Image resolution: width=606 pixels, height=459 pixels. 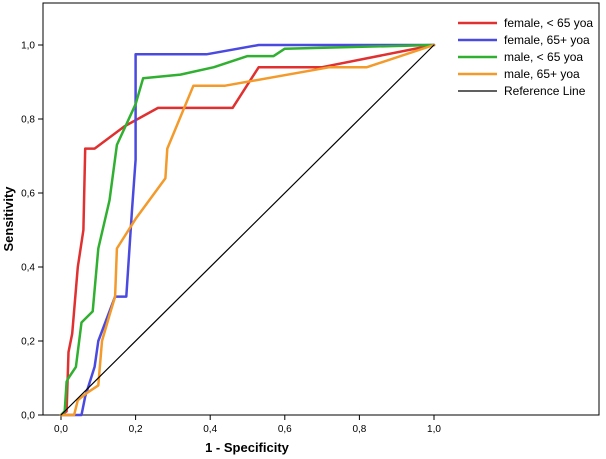 What do you see at coordinates (28, 46) in the screenshot?
I see `y-tick-label: 1,0` at bounding box center [28, 46].